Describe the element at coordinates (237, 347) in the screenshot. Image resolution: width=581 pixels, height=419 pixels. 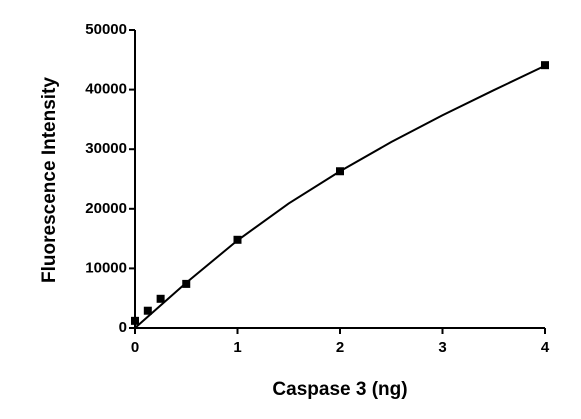
I see `x-tick-label: 1` at that location.